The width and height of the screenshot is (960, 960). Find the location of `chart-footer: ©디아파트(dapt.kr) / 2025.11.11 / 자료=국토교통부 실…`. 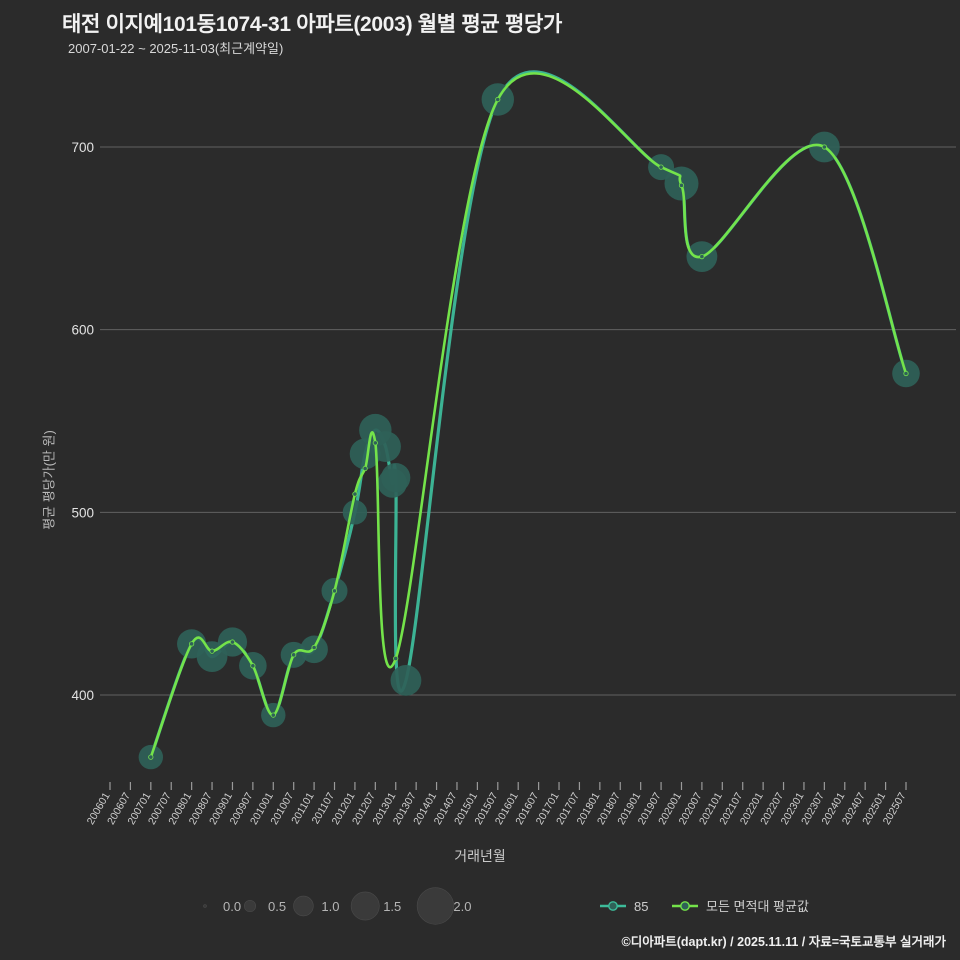

chart-footer: ©디아파트(dapt.kr) / 2025.11.11 / 자료=국토교통부 실… is located at coordinates (783, 942).